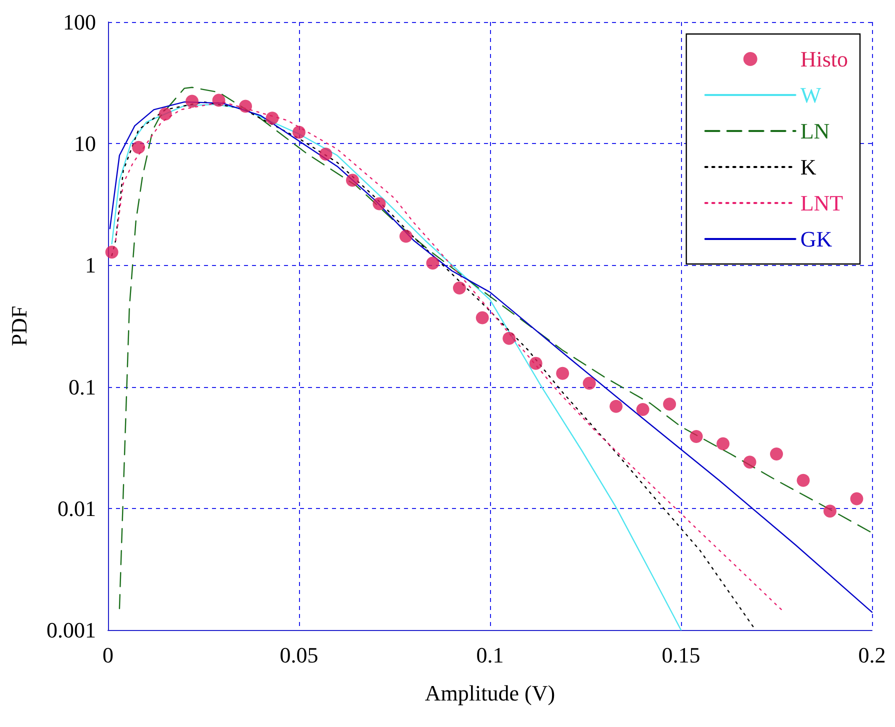 This screenshot has height=727, width=895. What do you see at coordinates (822, 203) in the screenshot?
I see `legend-label: LNT` at bounding box center [822, 203].